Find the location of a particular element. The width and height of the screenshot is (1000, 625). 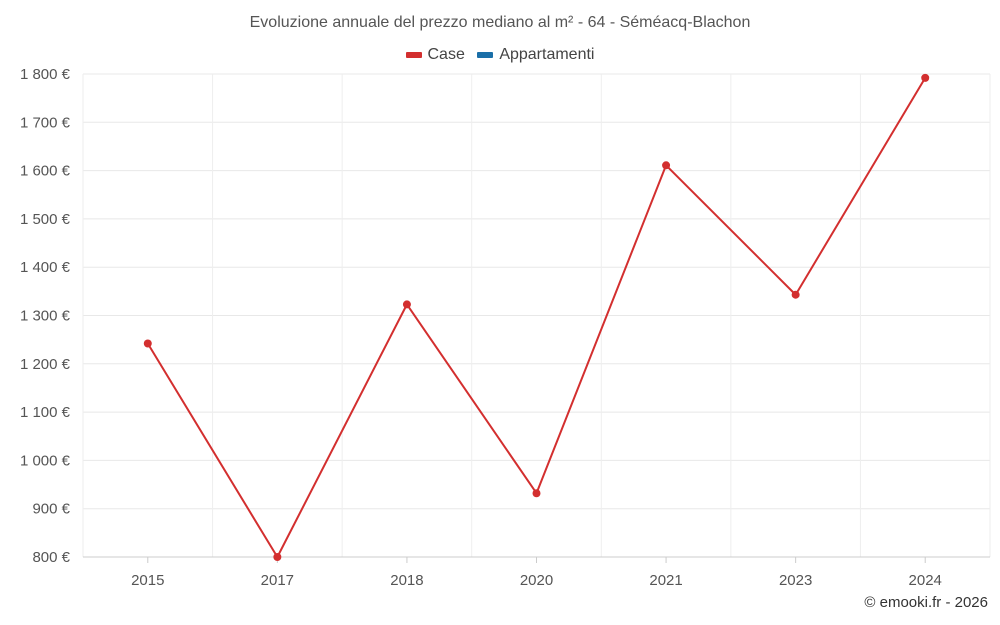

y-tick-label: 1 700 € is located at coordinates (45, 122).